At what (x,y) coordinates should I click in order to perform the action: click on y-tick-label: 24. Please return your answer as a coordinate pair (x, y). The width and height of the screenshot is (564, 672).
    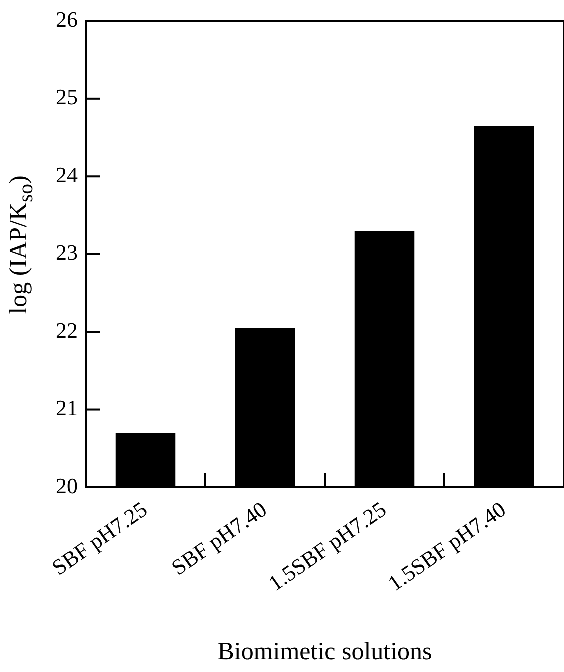
    Looking at the image, I should click on (67, 175).